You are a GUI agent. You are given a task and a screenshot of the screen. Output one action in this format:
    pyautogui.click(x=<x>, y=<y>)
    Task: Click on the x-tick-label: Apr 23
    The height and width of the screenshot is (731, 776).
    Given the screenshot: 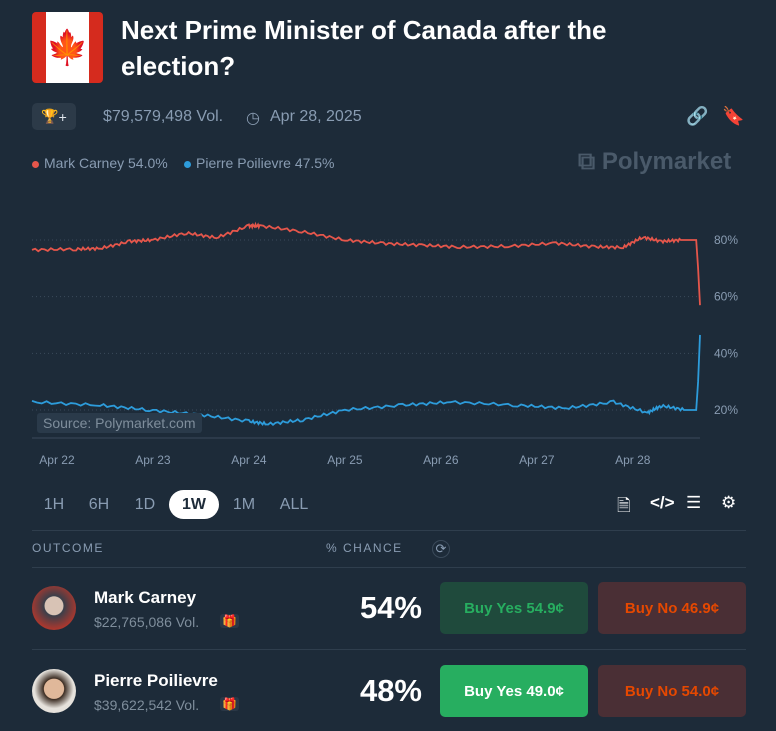 What is the action you would take?
    pyautogui.click(x=153, y=460)
    